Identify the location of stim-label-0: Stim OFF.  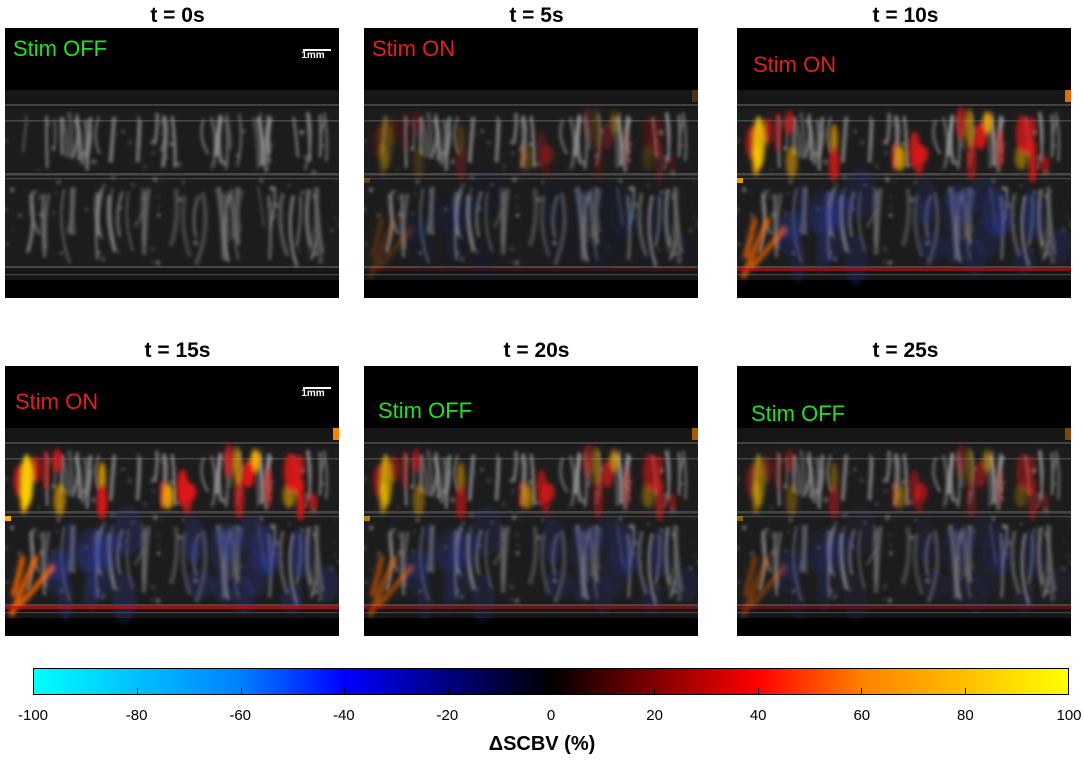
(60, 48).